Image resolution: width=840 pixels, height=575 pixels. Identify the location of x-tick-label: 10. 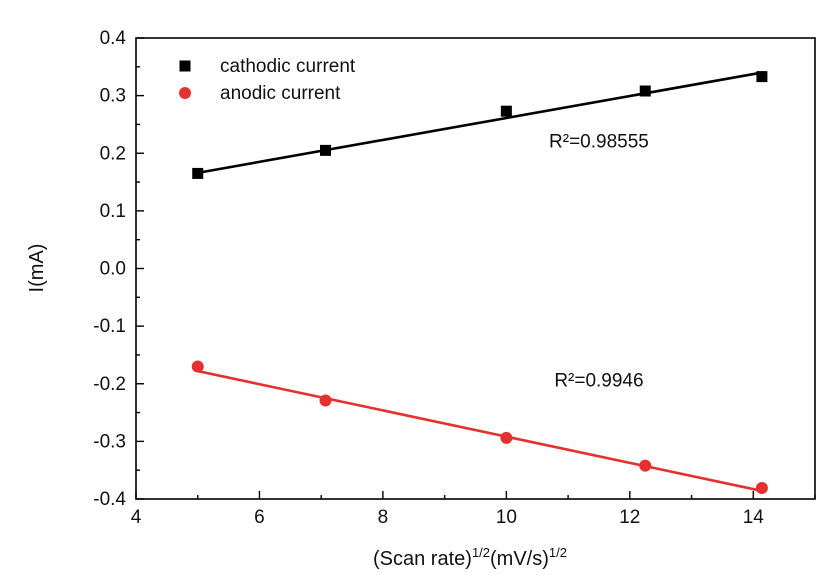
(506, 517).